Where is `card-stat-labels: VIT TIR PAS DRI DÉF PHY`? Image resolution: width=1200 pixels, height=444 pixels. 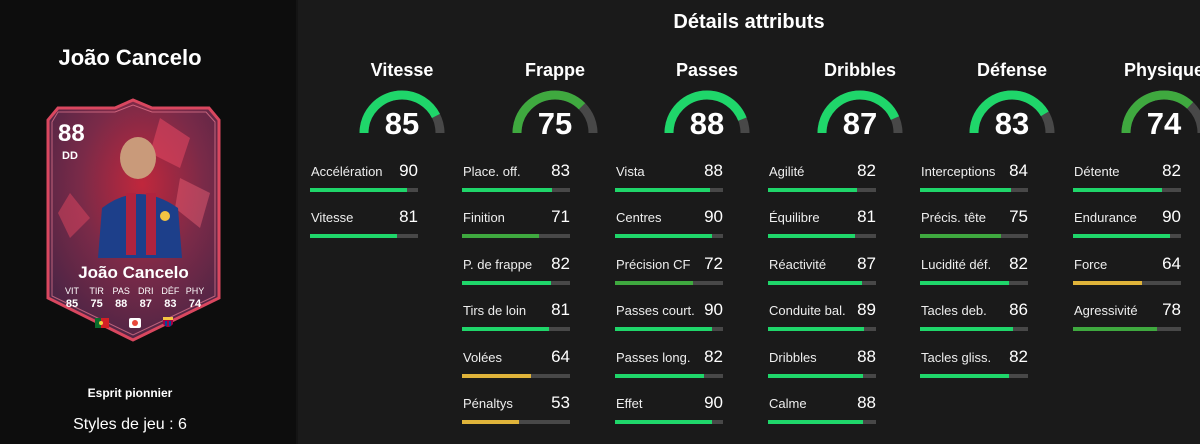 card-stat-labels: VIT TIR PAS DRI DÉF PHY is located at coordinates (133, 291).